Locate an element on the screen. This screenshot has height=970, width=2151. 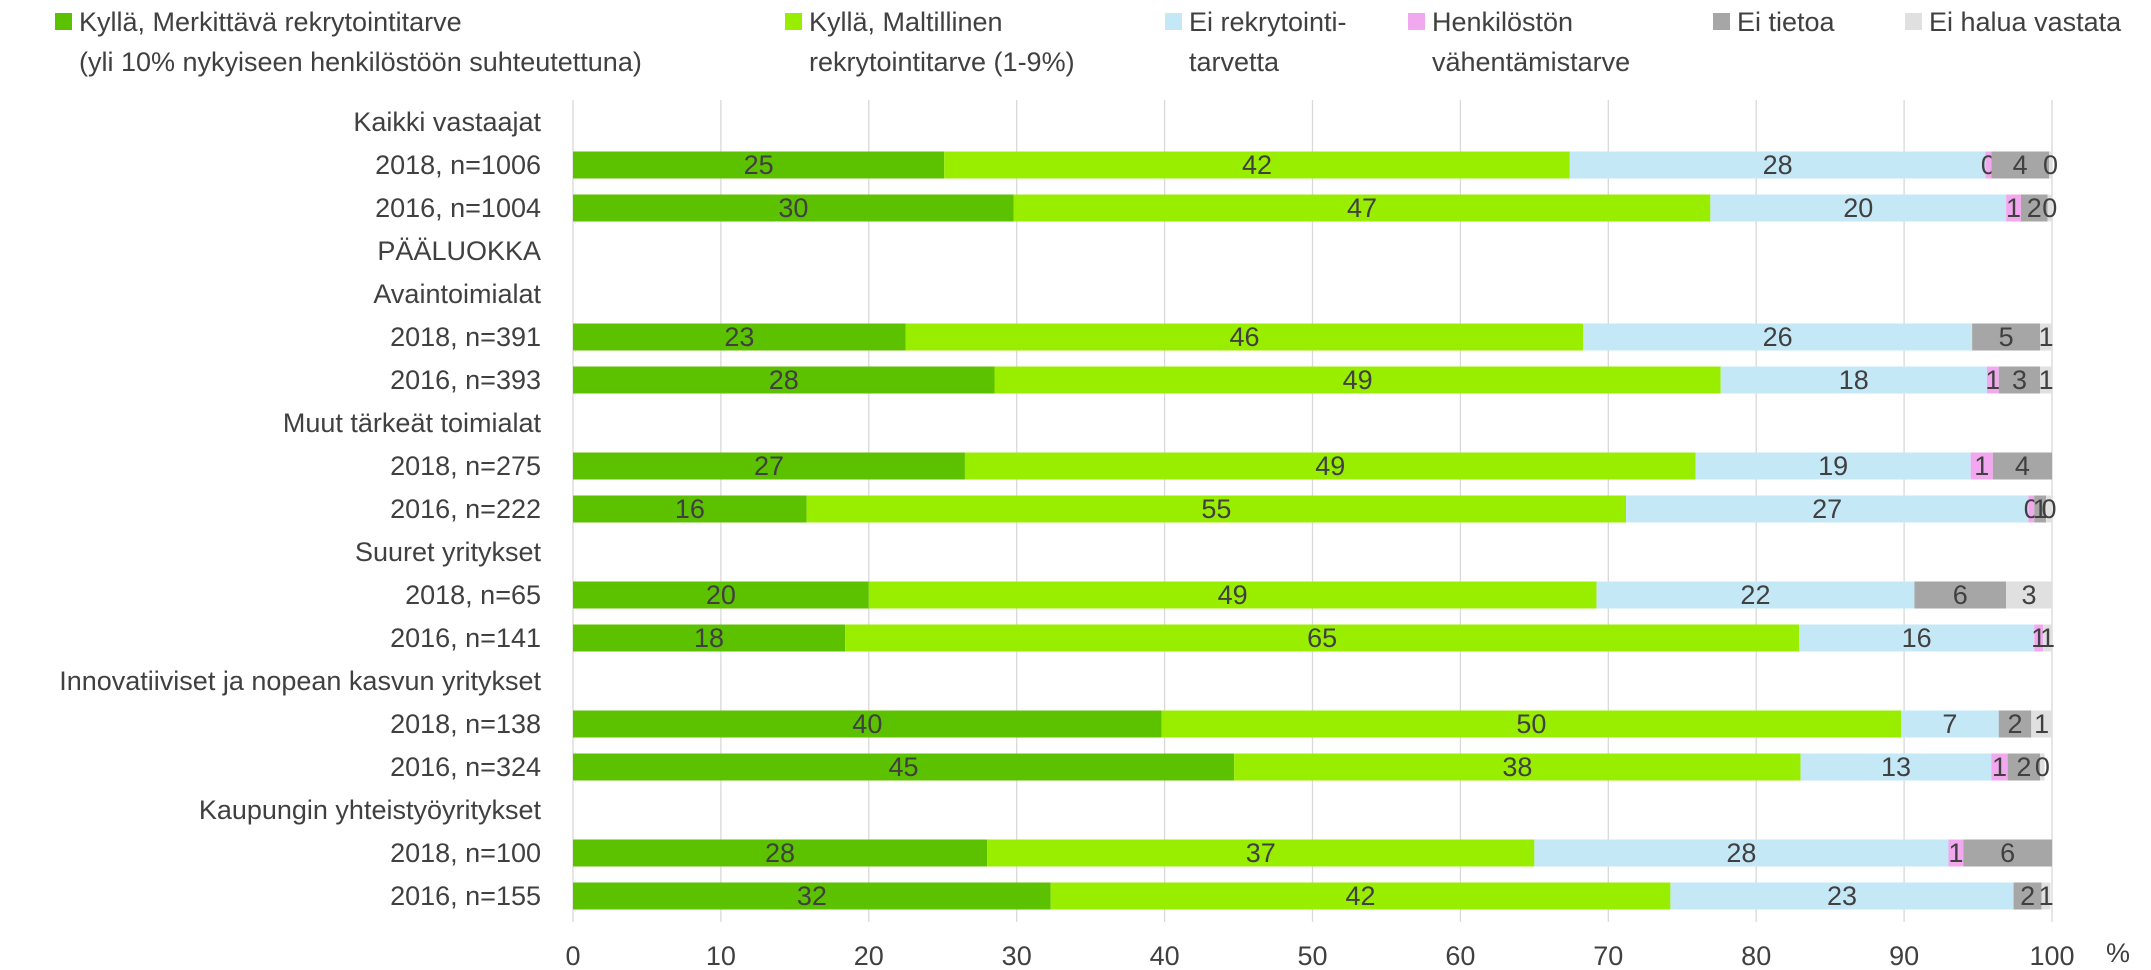
data-label: 16 is located at coordinates (1917, 638).